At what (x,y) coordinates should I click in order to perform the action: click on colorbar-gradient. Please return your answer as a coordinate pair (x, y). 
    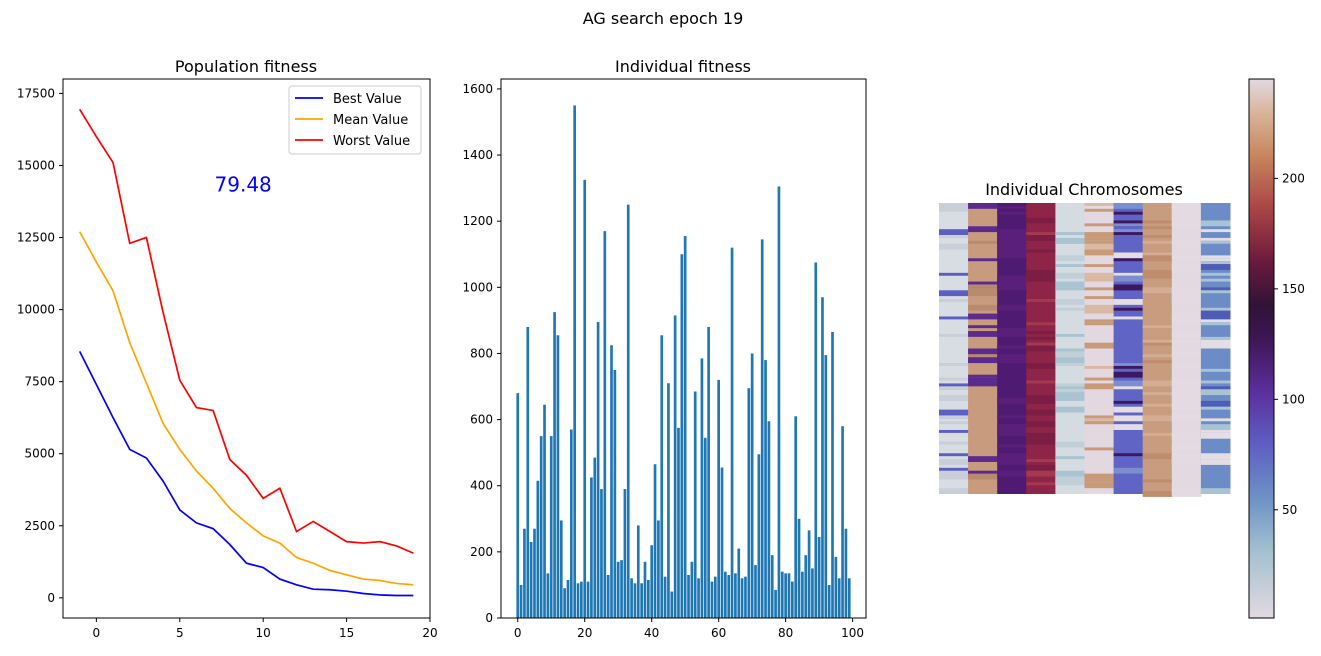
    Looking at the image, I should click on (1261, 348).